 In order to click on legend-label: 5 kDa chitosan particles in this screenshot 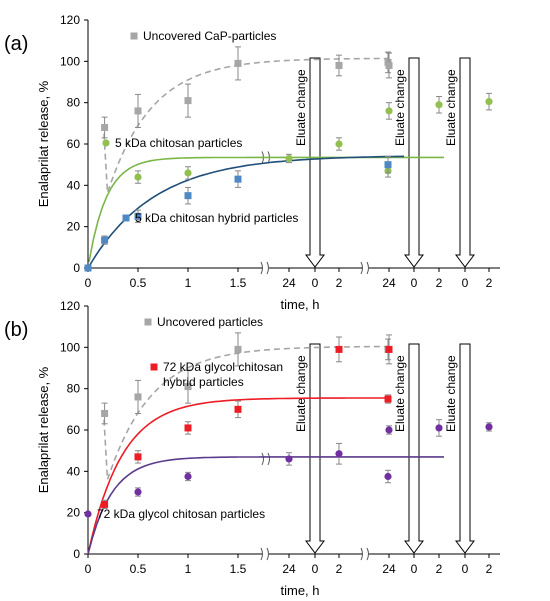, I will do `click(178, 143)`.